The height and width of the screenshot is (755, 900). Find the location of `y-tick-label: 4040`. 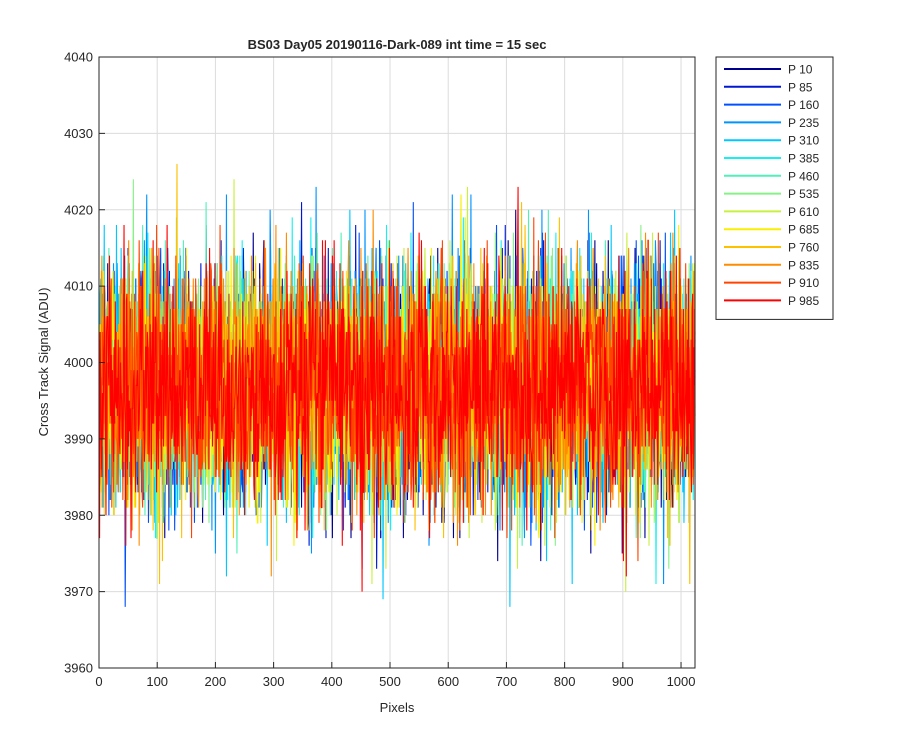

y-tick-label: 4040 is located at coordinates (78, 57).